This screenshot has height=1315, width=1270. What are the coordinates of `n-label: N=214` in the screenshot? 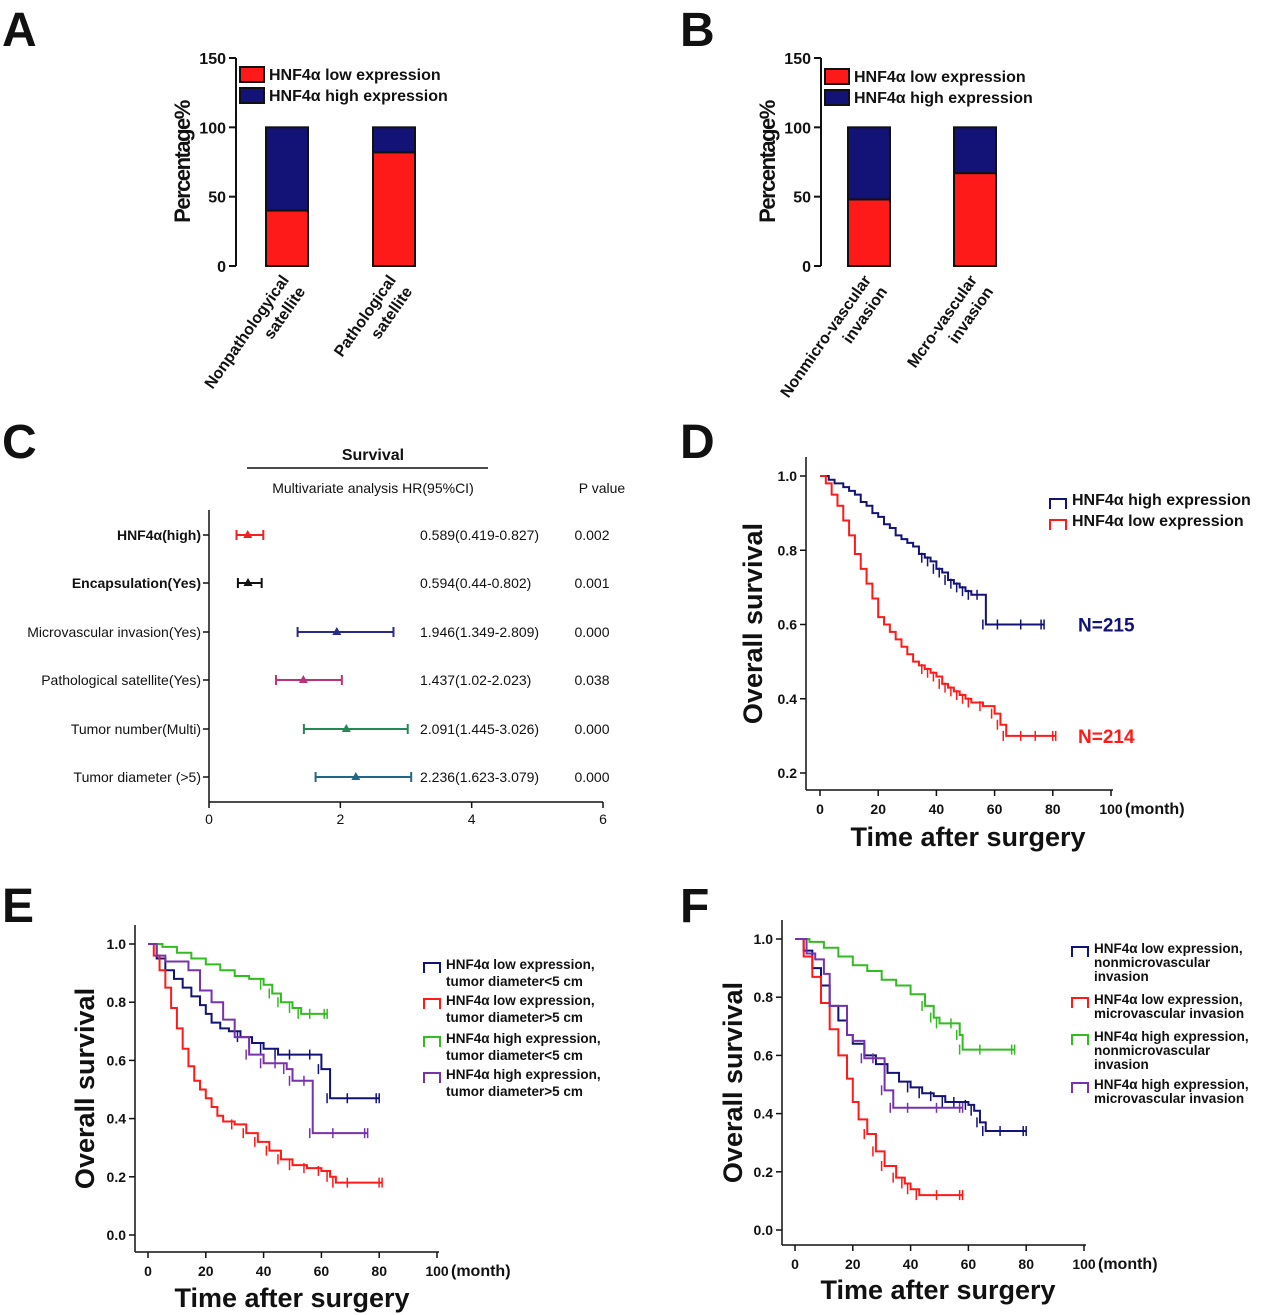 It's located at (1106, 737).